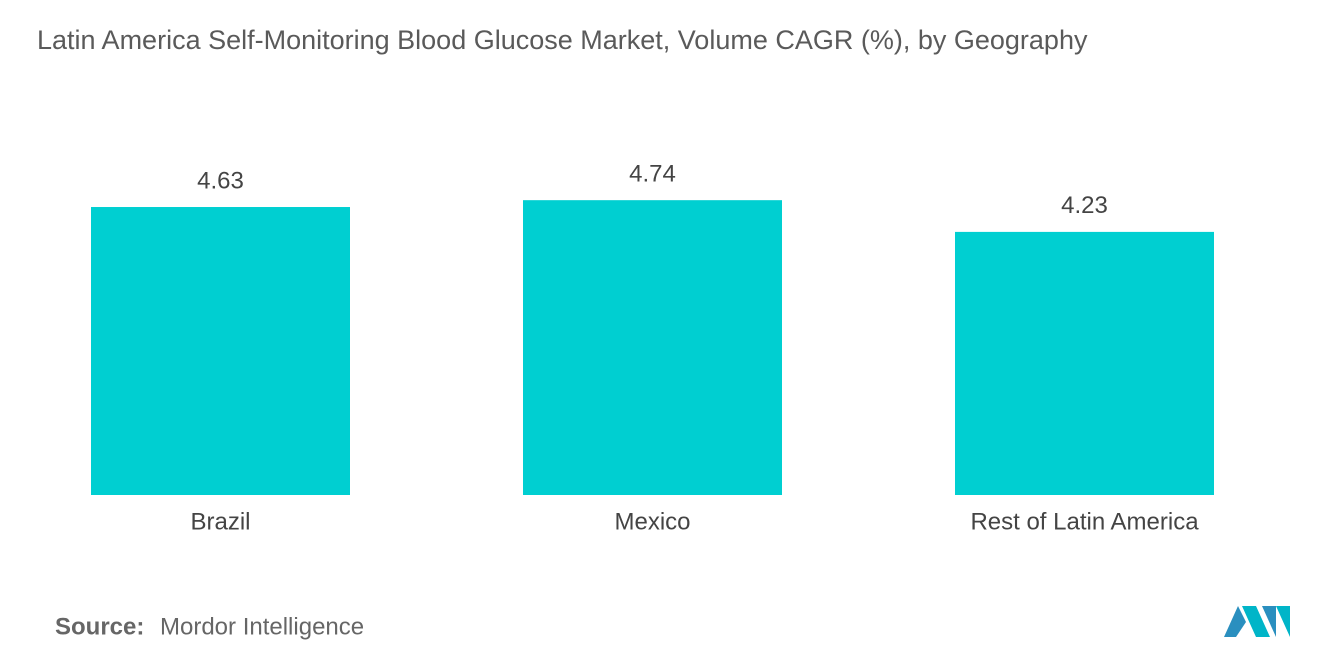 This screenshot has width=1320, height=665. What do you see at coordinates (652, 521) in the screenshot?
I see `x-tick-label: Mexico` at bounding box center [652, 521].